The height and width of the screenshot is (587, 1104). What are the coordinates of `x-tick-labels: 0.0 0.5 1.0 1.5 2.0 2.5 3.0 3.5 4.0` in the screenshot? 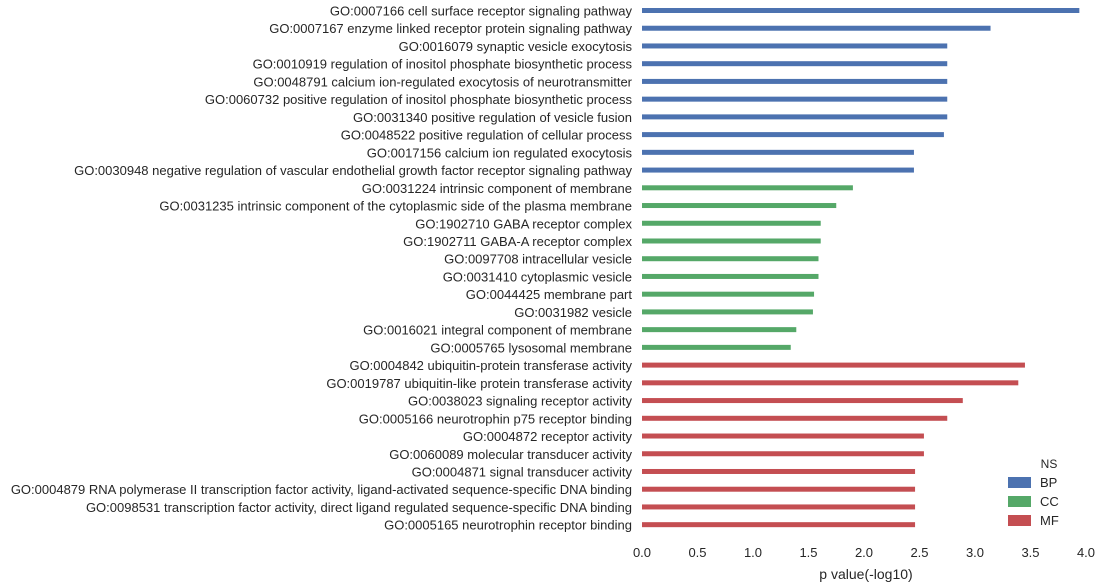 It's located at (864, 552).